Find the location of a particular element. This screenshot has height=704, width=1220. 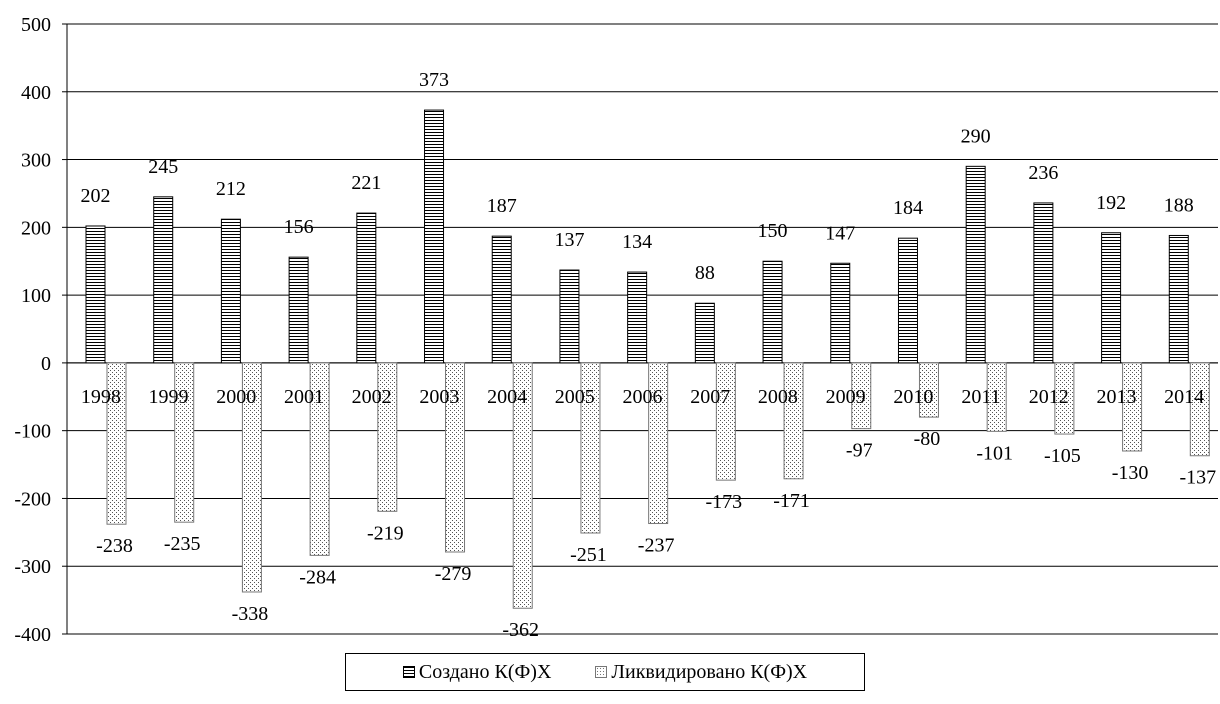

legend-item-liquidated: Ликвидировано К(Ф)Х is located at coordinates (701, 672).